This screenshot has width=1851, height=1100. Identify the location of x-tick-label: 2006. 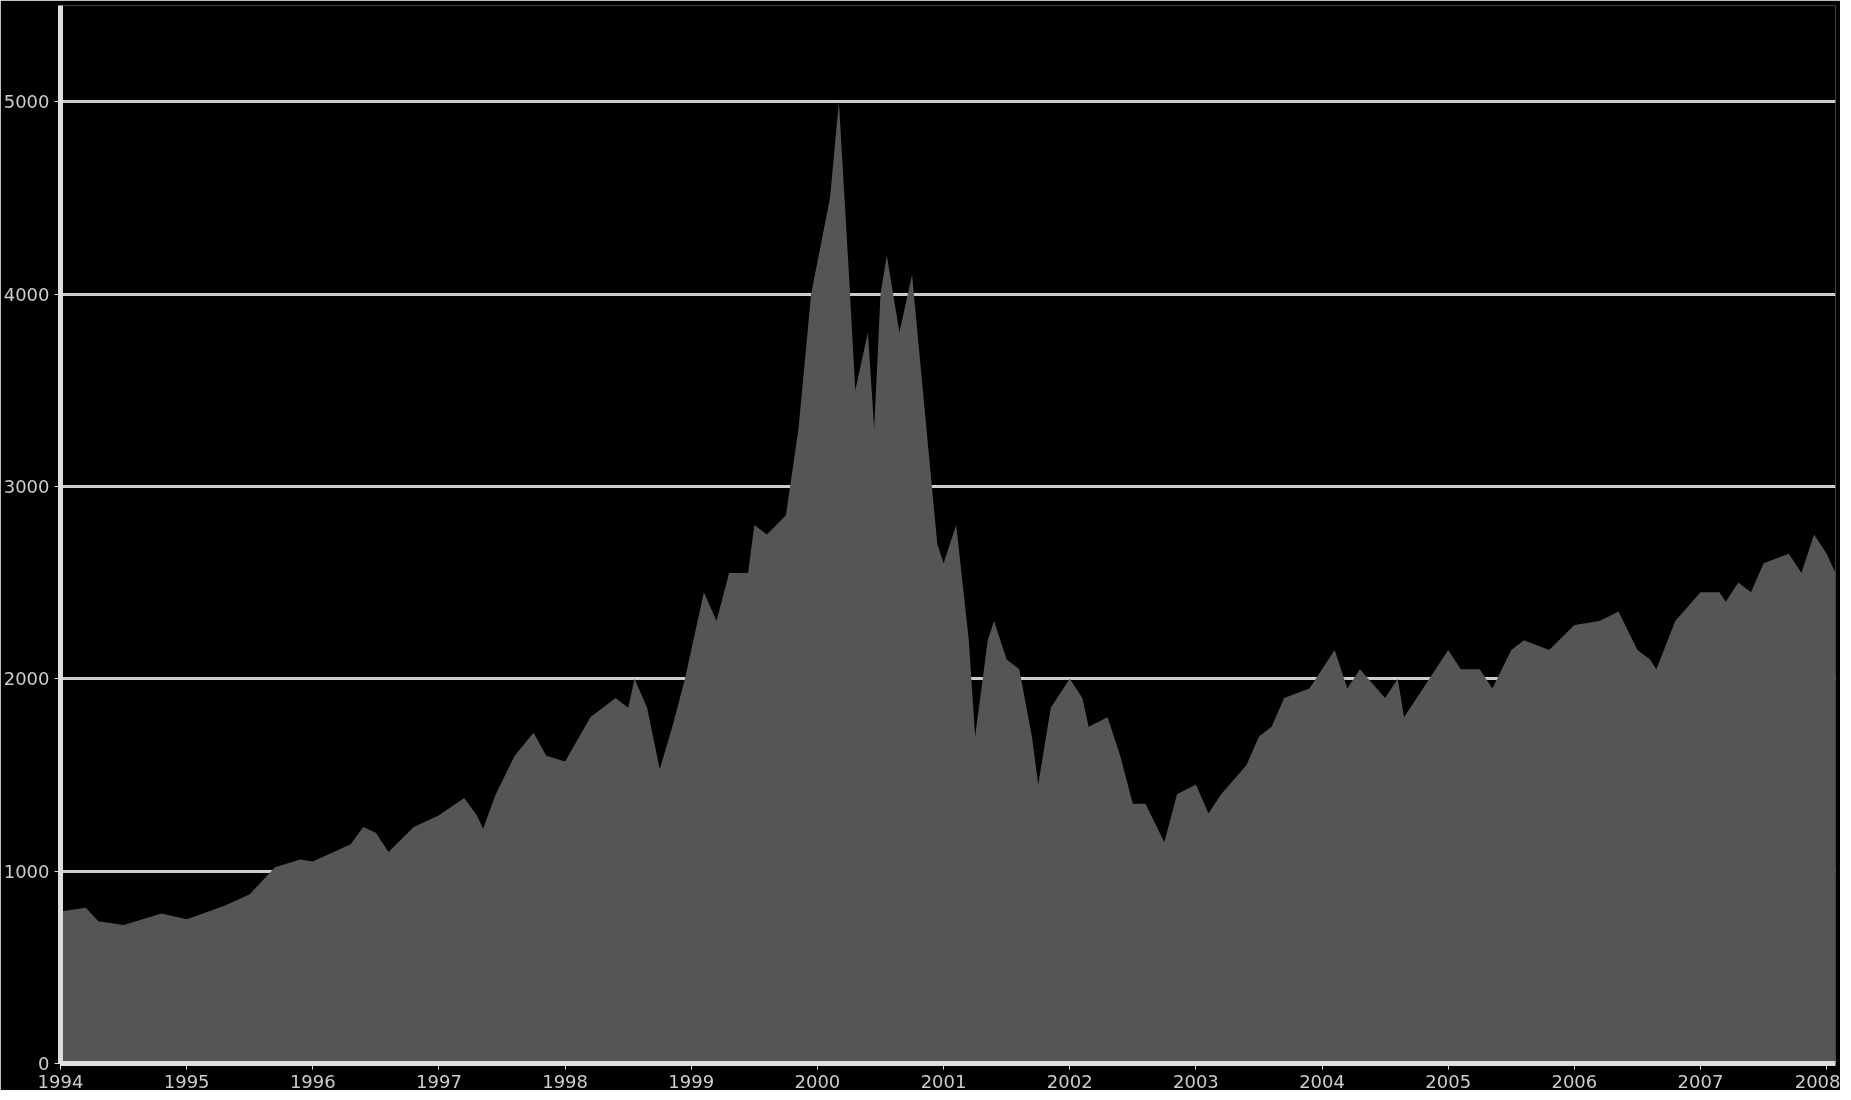
(1574, 1081).